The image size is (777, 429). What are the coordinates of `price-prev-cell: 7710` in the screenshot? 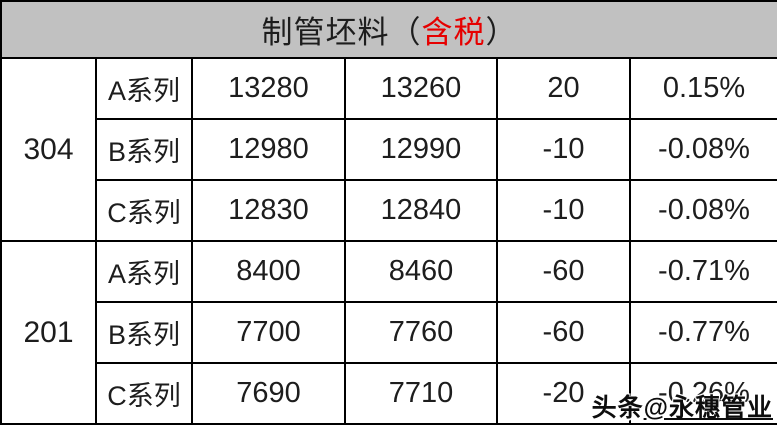 It's located at (421, 393).